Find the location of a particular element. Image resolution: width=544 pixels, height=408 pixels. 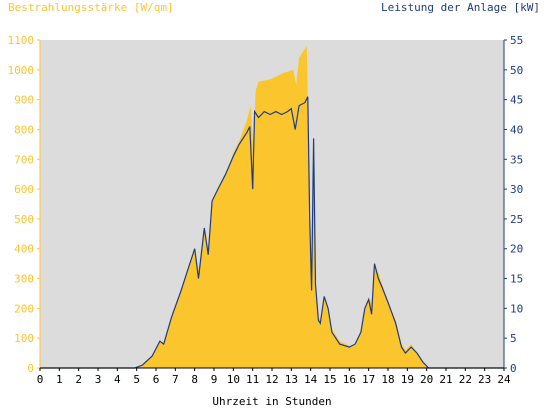

left-tick-label: 1000 is located at coordinates (21, 70).